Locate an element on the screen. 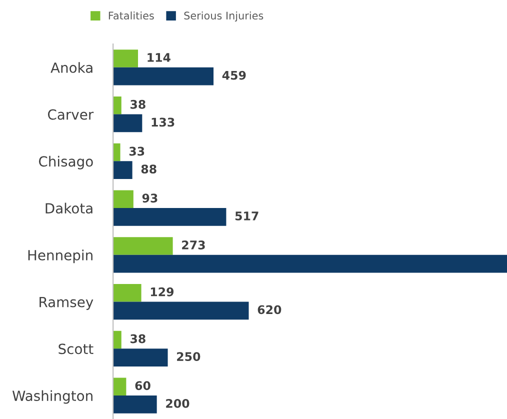  data-label: 250 is located at coordinates (188, 357).